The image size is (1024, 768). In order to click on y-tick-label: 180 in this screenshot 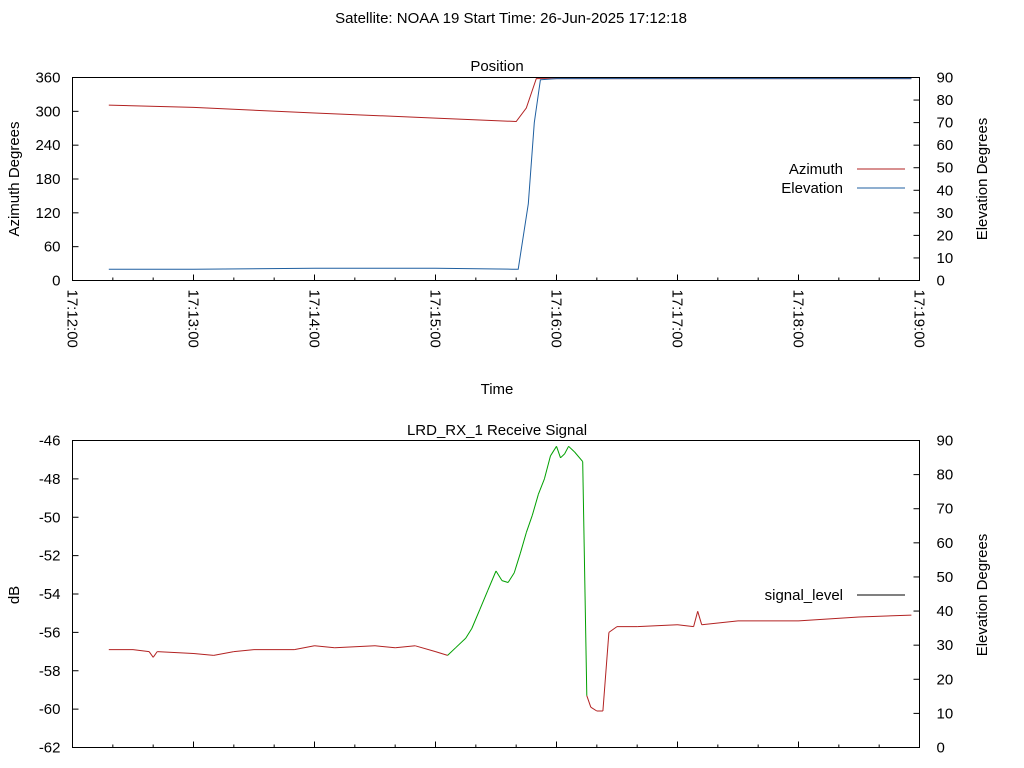, I will do `click(47, 179)`.